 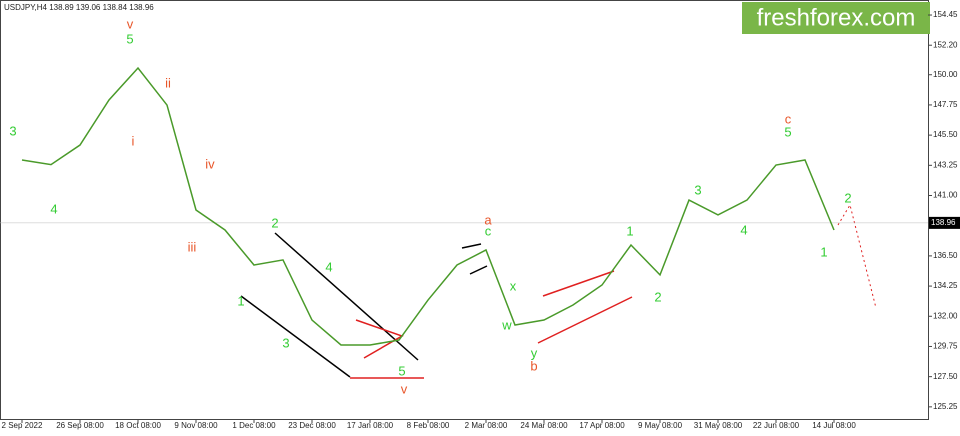 What do you see at coordinates (80, 425) in the screenshot?
I see `x-tick-label: 26 Sep 08:00` at bounding box center [80, 425].